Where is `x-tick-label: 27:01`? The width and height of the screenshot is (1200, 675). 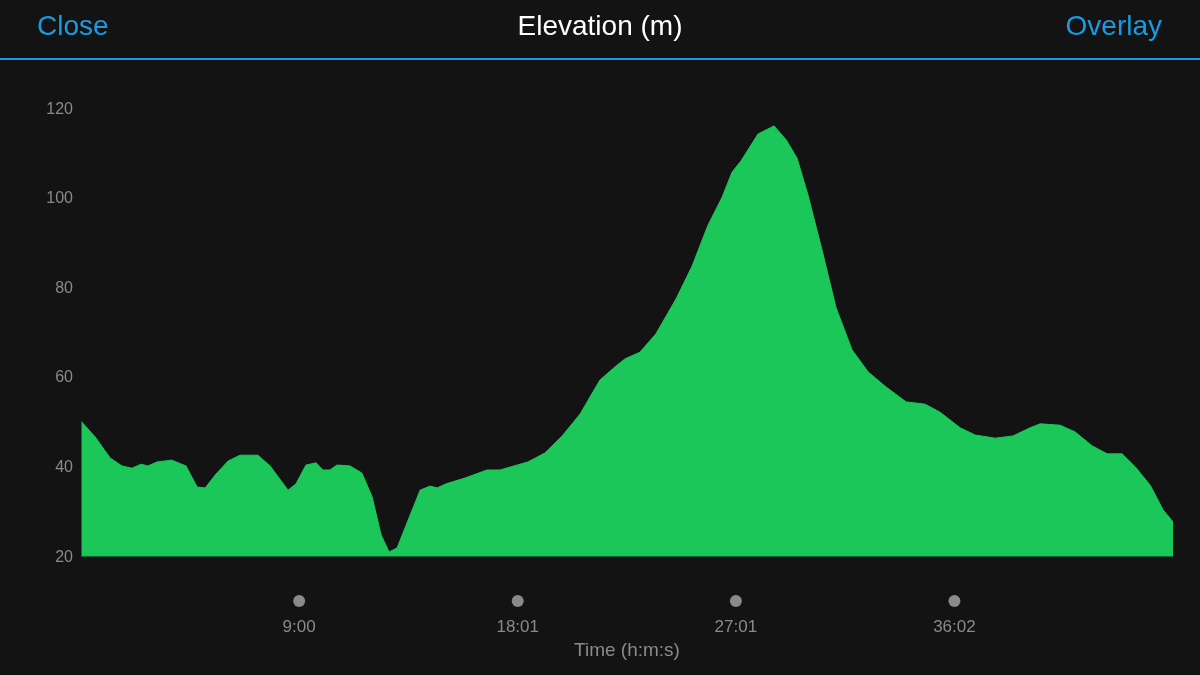
x-tick-label: 27:01 is located at coordinates (736, 626).